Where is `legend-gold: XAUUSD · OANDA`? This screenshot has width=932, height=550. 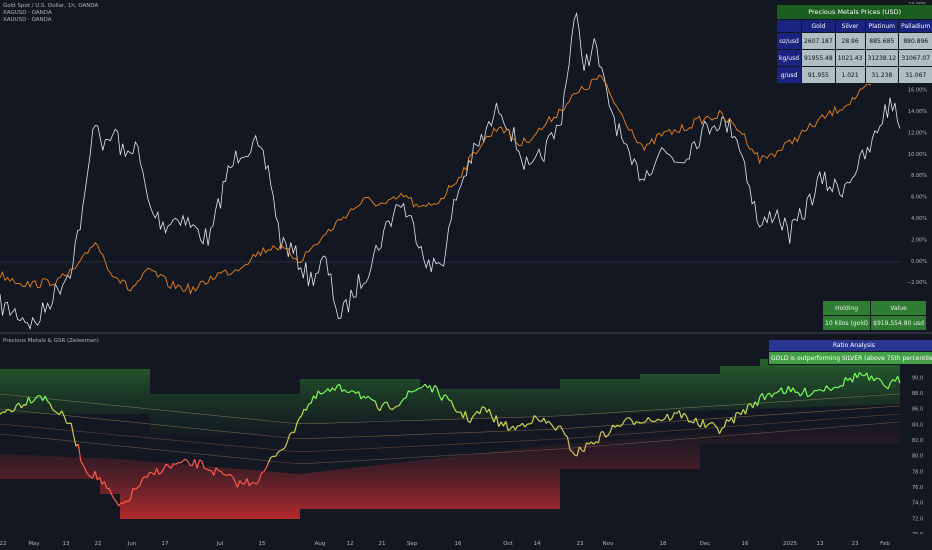
legend-gold: XAUUSD · OANDA is located at coordinates (27, 20).